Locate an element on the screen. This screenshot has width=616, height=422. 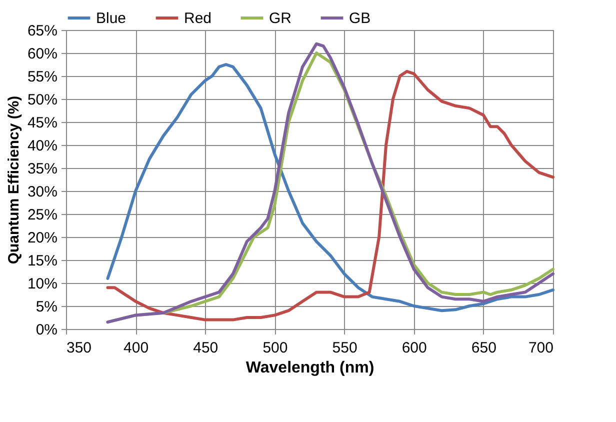
x-tick-label: 350 is located at coordinates (79, 348).